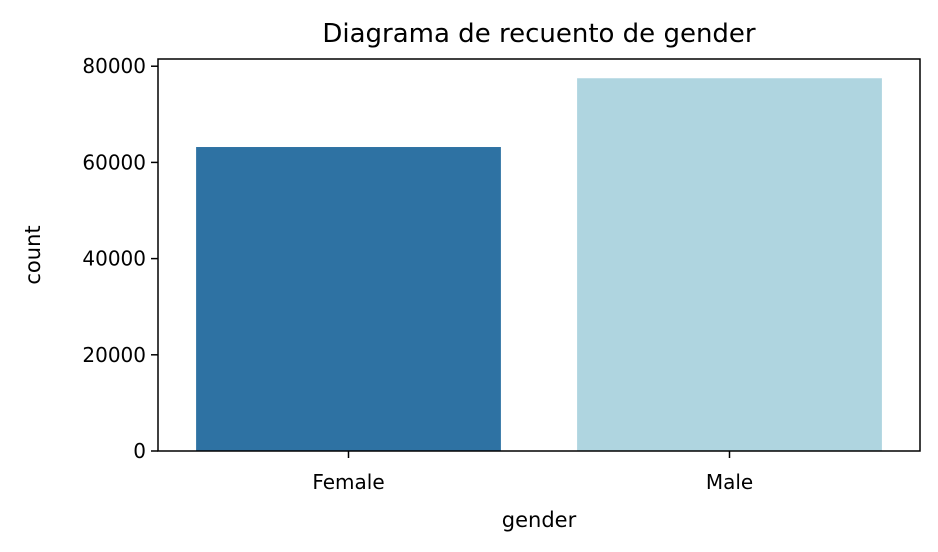 This screenshot has height=552, width=938. I want to click on y-tick-label: 20000, so click(114, 355).